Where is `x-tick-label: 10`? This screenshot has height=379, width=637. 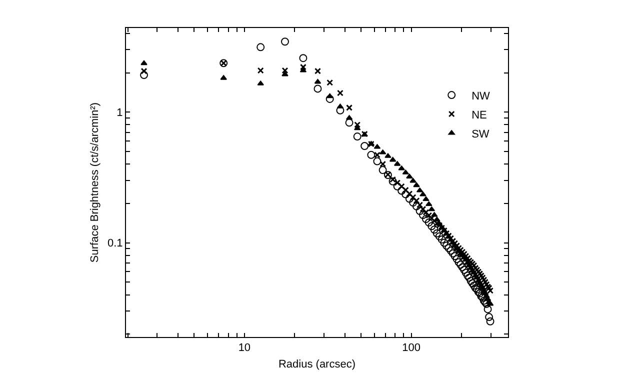 x-tick-label: 10 is located at coordinates (244, 348).